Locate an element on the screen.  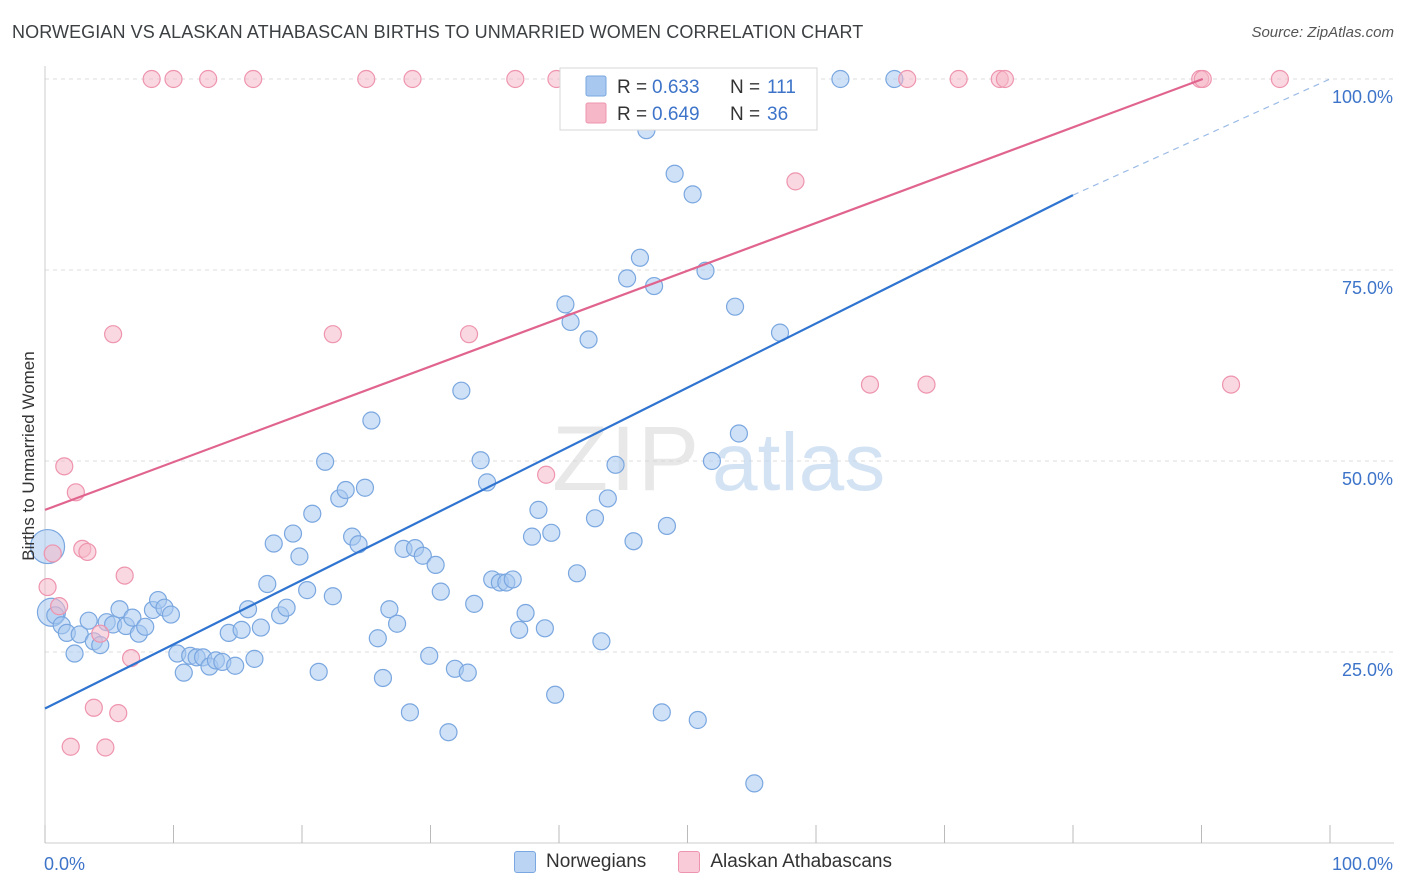
y-tick-label: 50.0% is located at coordinates (1367, 479).